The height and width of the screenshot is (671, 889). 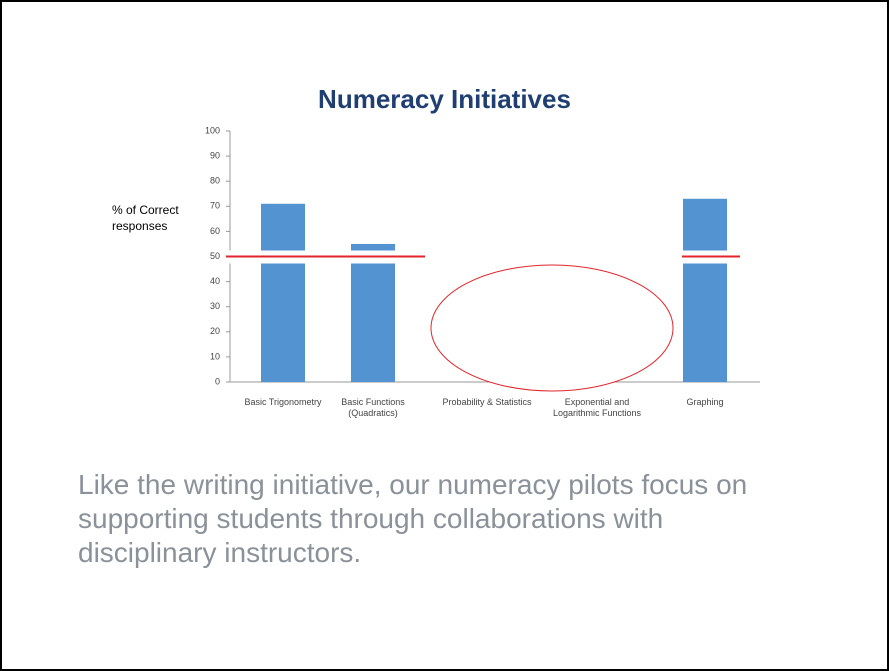 I want to click on y-tick-label: 90, so click(x=215, y=155).